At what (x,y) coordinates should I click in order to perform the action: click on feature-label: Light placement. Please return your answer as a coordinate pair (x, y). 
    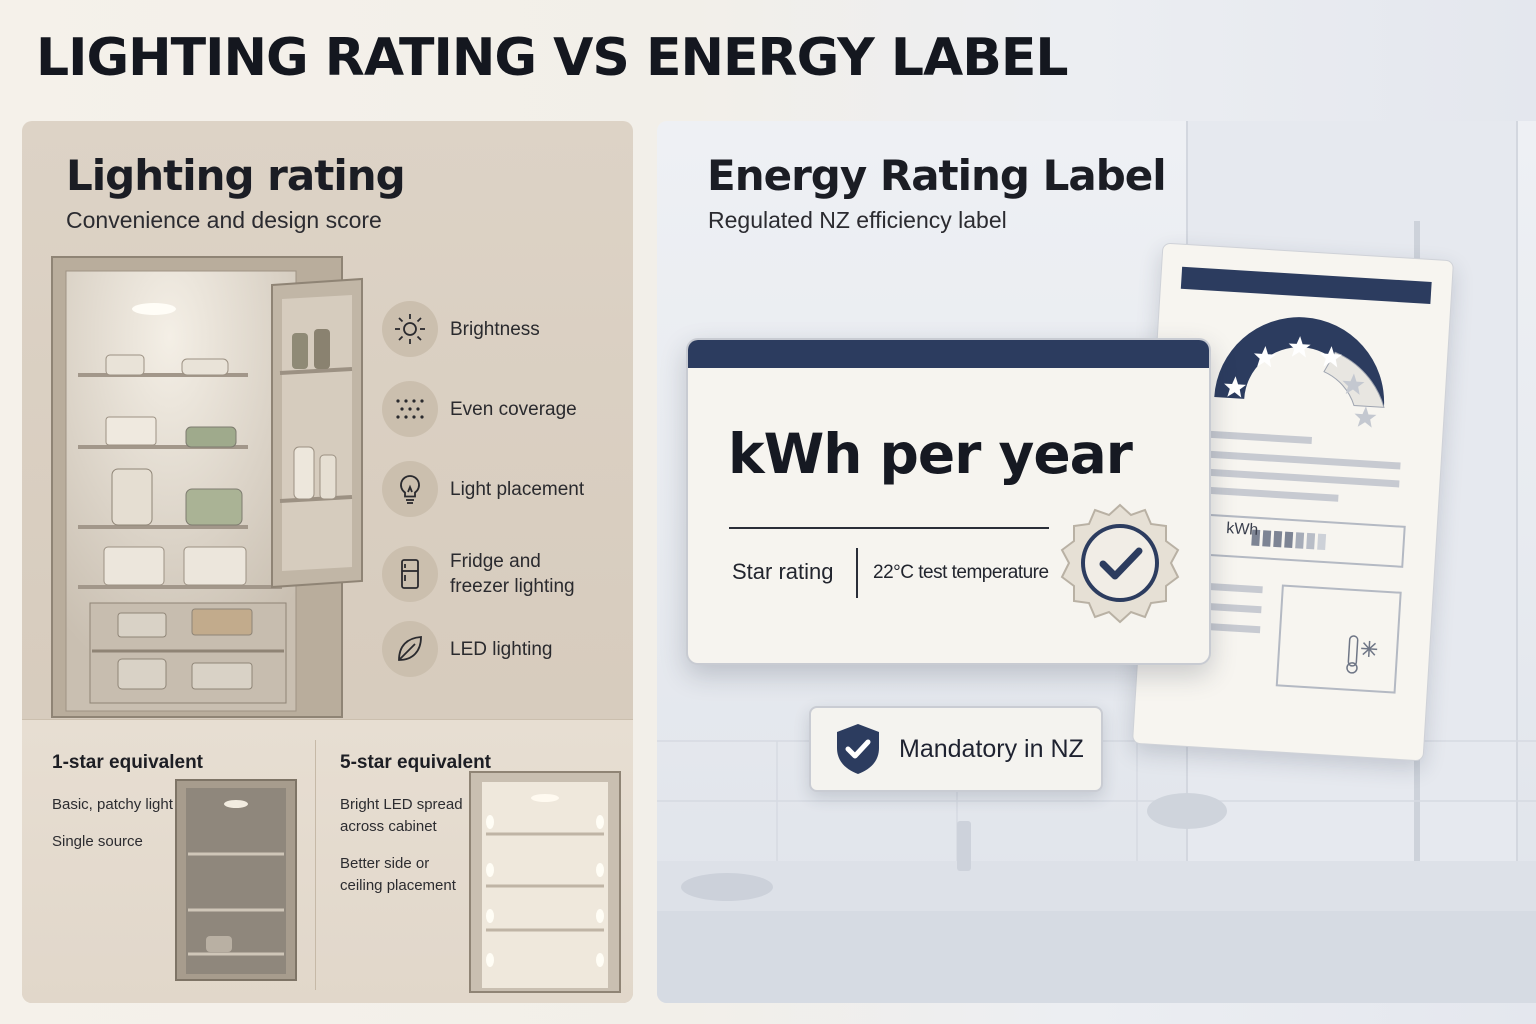
    Looking at the image, I should click on (517, 489).